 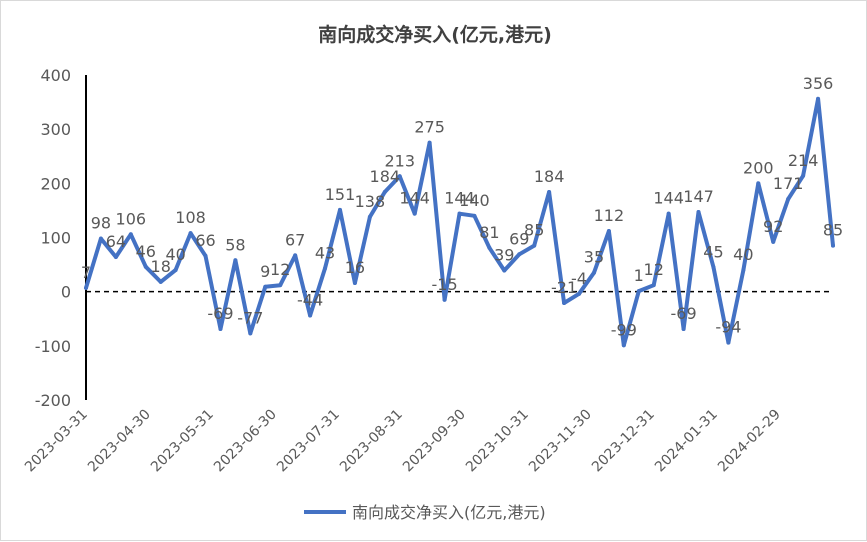 What do you see at coordinates (773, 226) in the screenshot?
I see `data-label: 92` at bounding box center [773, 226].